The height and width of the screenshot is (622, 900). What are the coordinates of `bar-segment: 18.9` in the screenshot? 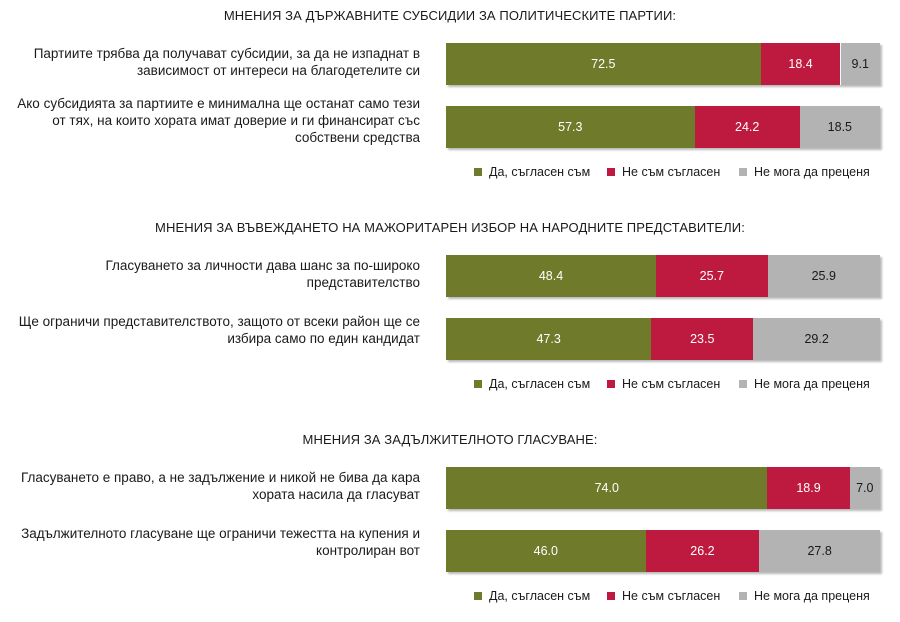 It's located at (808, 488).